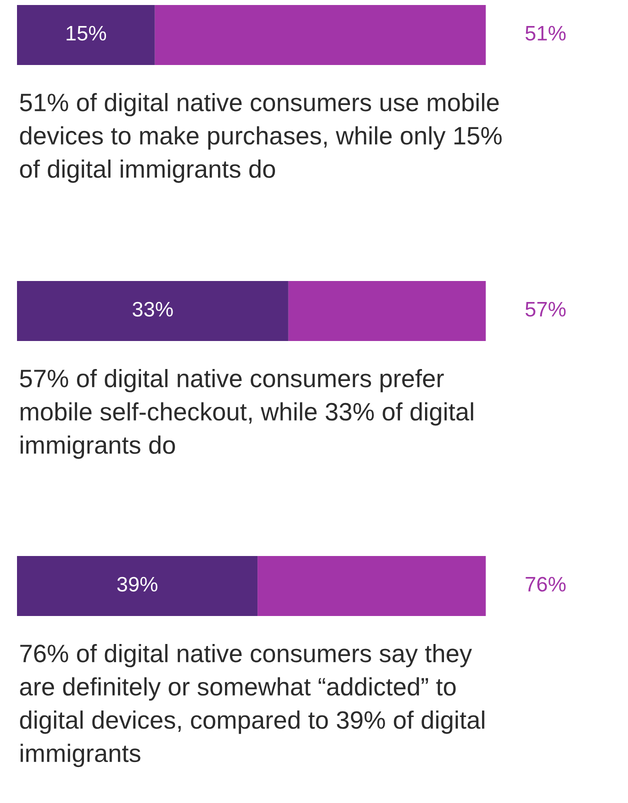 Image resolution: width=628 pixels, height=803 pixels. I want to click on text: 57% of digital native consumers prefer mobile self-checkout, while 33% of digital immigrants do, so click(247, 414).